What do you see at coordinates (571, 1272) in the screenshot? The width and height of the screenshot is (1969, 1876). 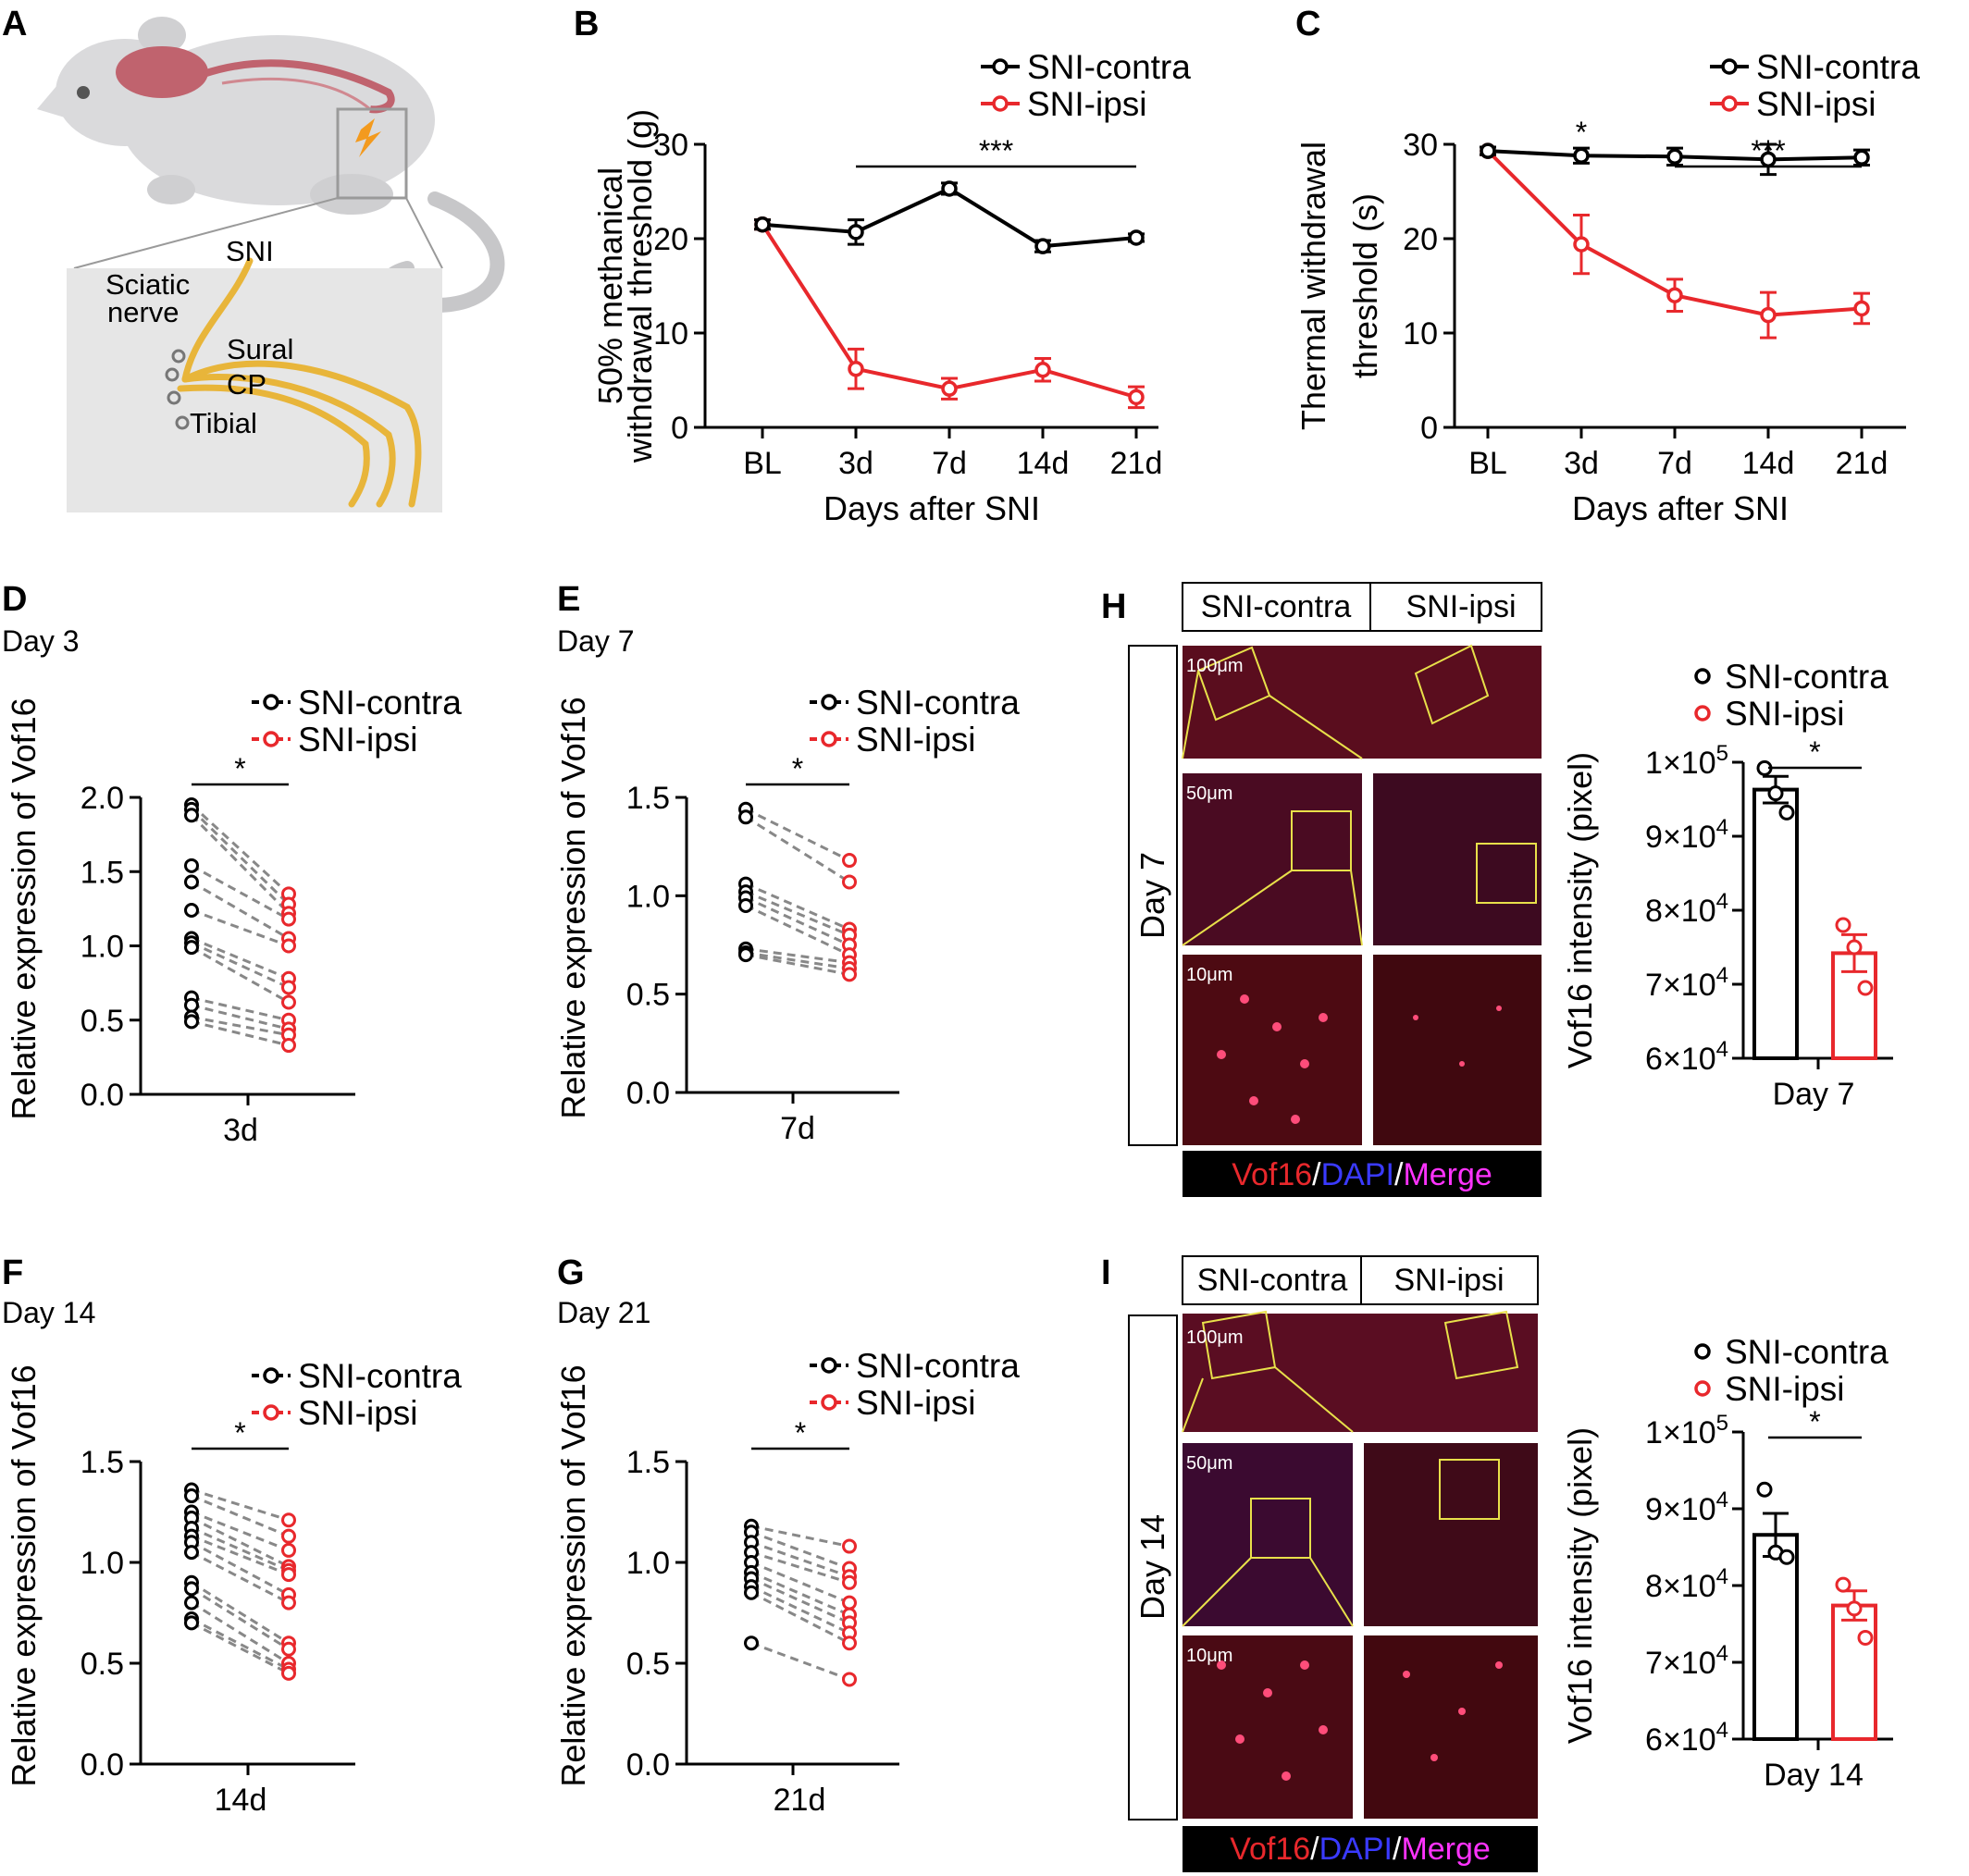 I see `panel-letter-g: G` at bounding box center [571, 1272].